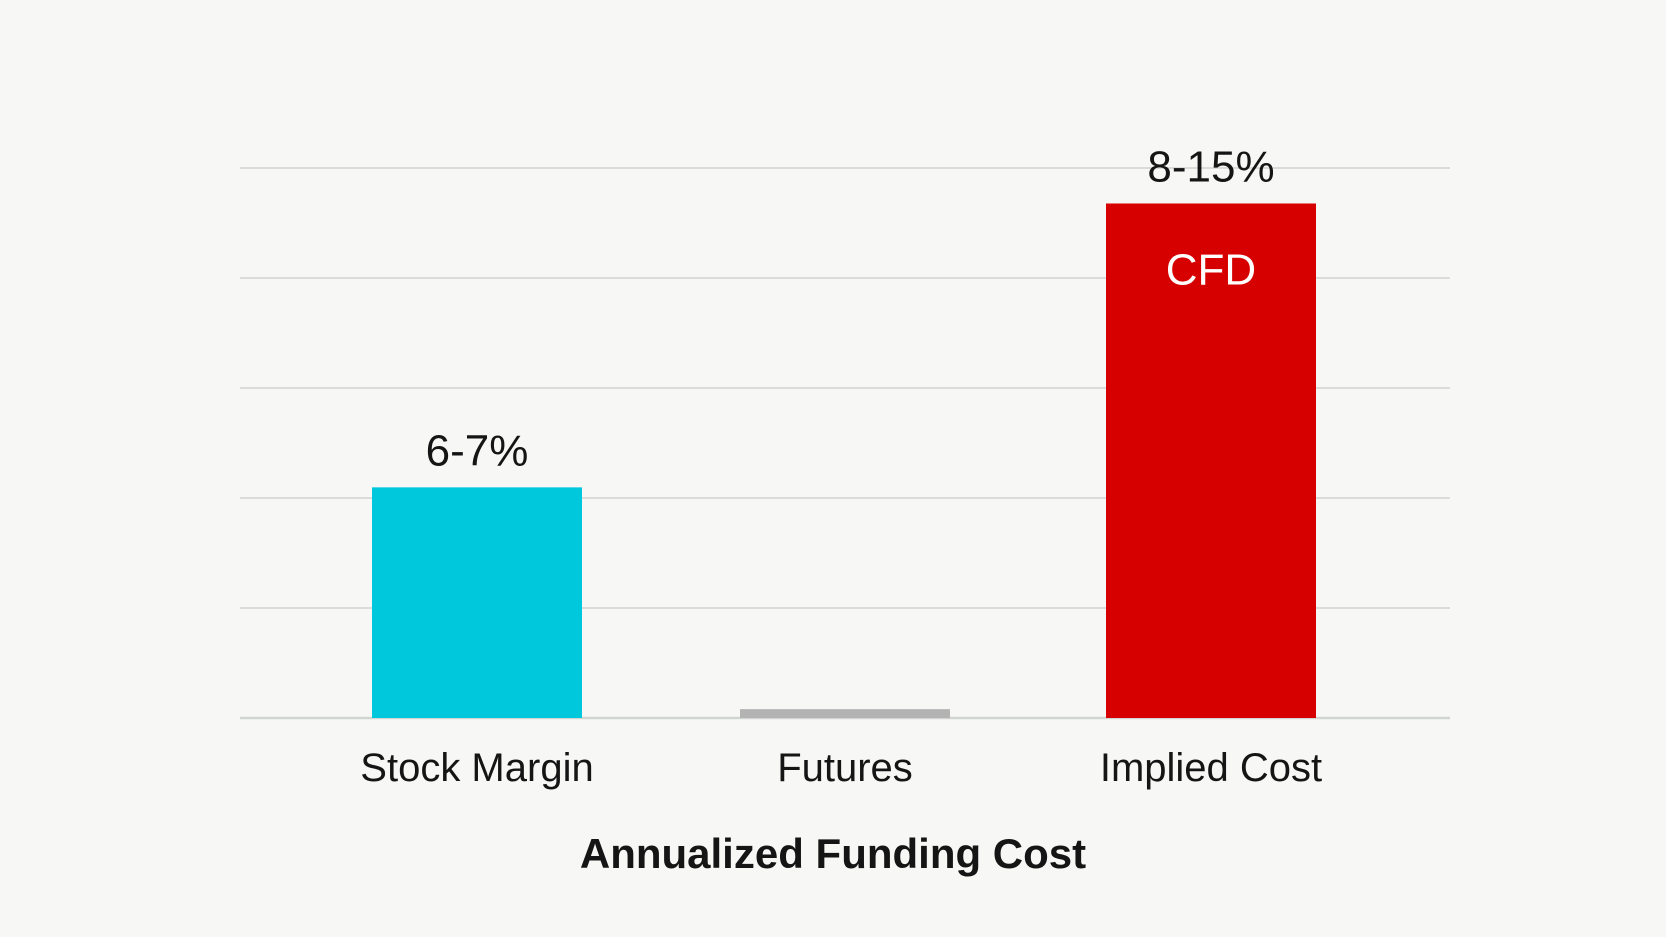 This screenshot has width=1666, height=937. Describe the element at coordinates (845, 768) in the screenshot. I see `x-tick-label: Futures` at that location.